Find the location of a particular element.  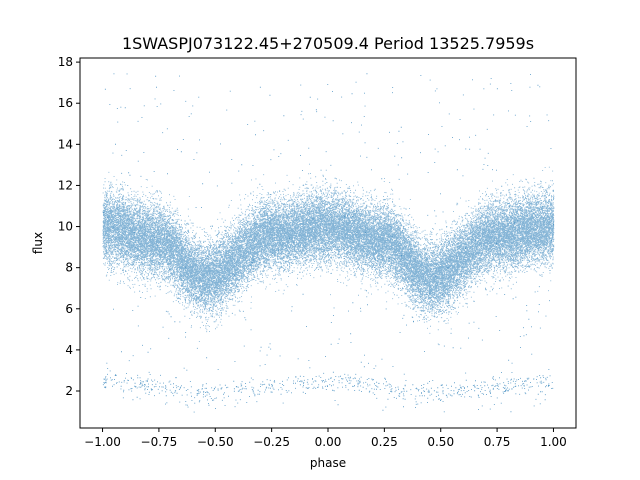

y-tick-label: 18 is located at coordinates (65, 62).